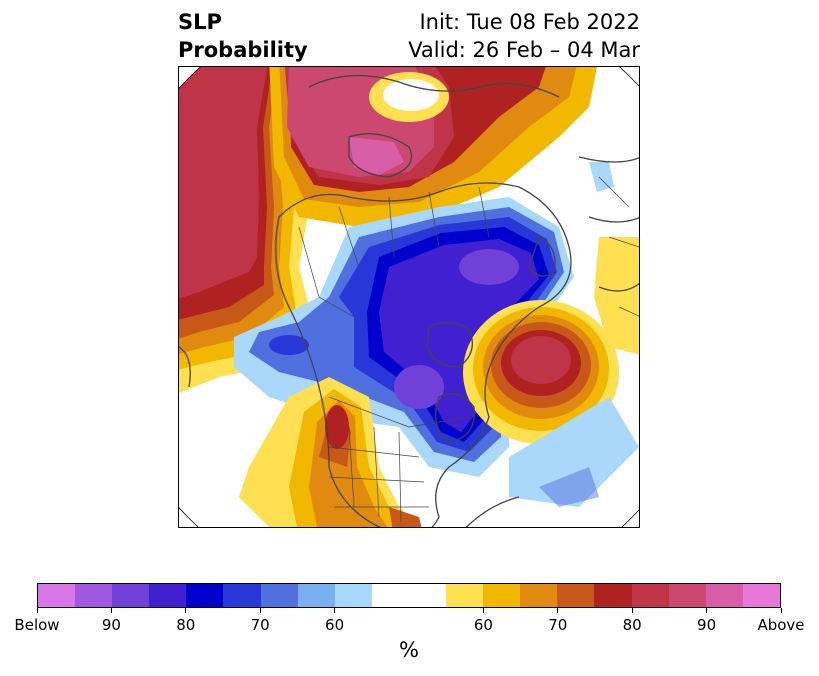  Describe the element at coordinates (781, 625) in the screenshot. I see `colorbar-tick-label: Above` at that location.